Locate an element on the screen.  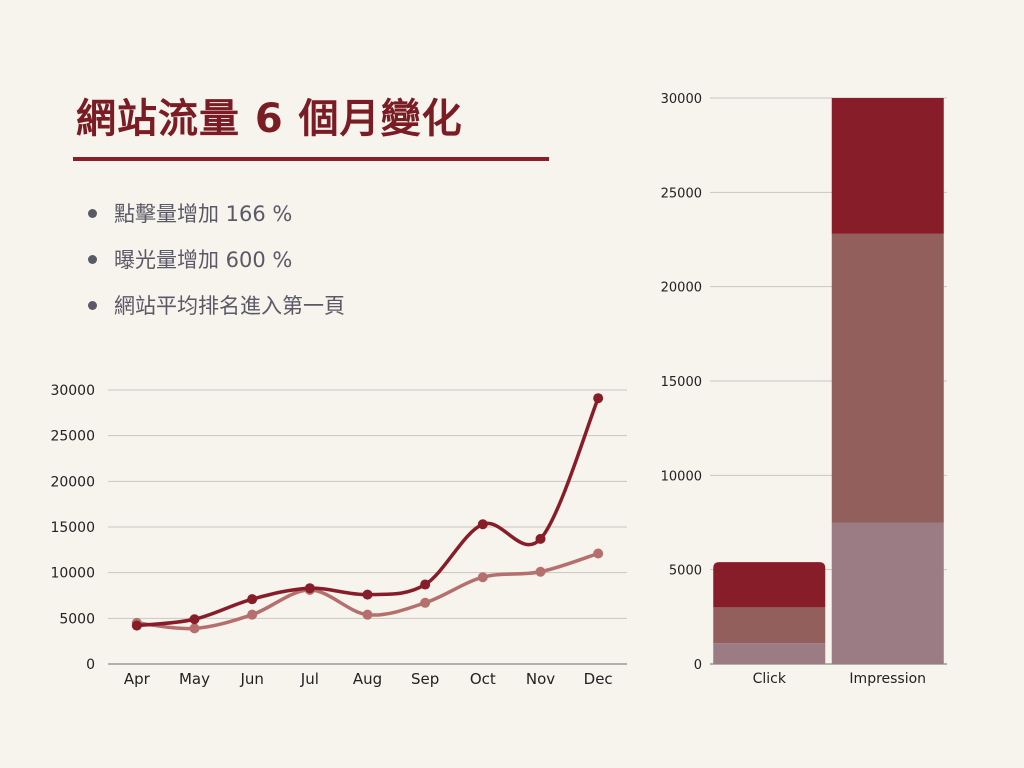
bullet-item: 曝光量增加 600 % is located at coordinates (216, 265).